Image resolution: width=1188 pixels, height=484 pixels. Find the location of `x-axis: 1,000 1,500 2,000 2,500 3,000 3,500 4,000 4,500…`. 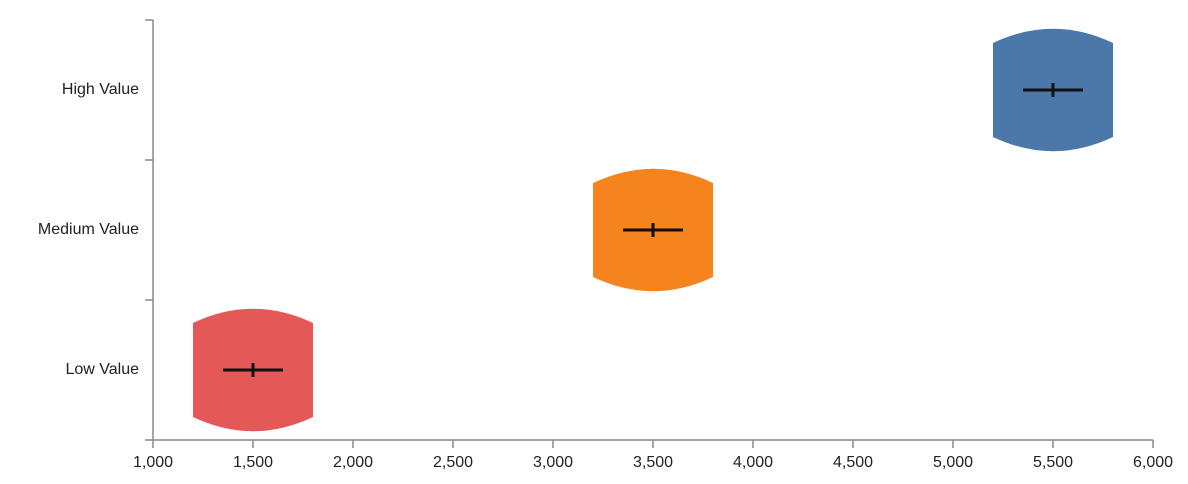

x-axis: 1,000 1,500 2,000 2,500 3,000 3,500 4,000 4,500… is located at coordinates (653, 455).